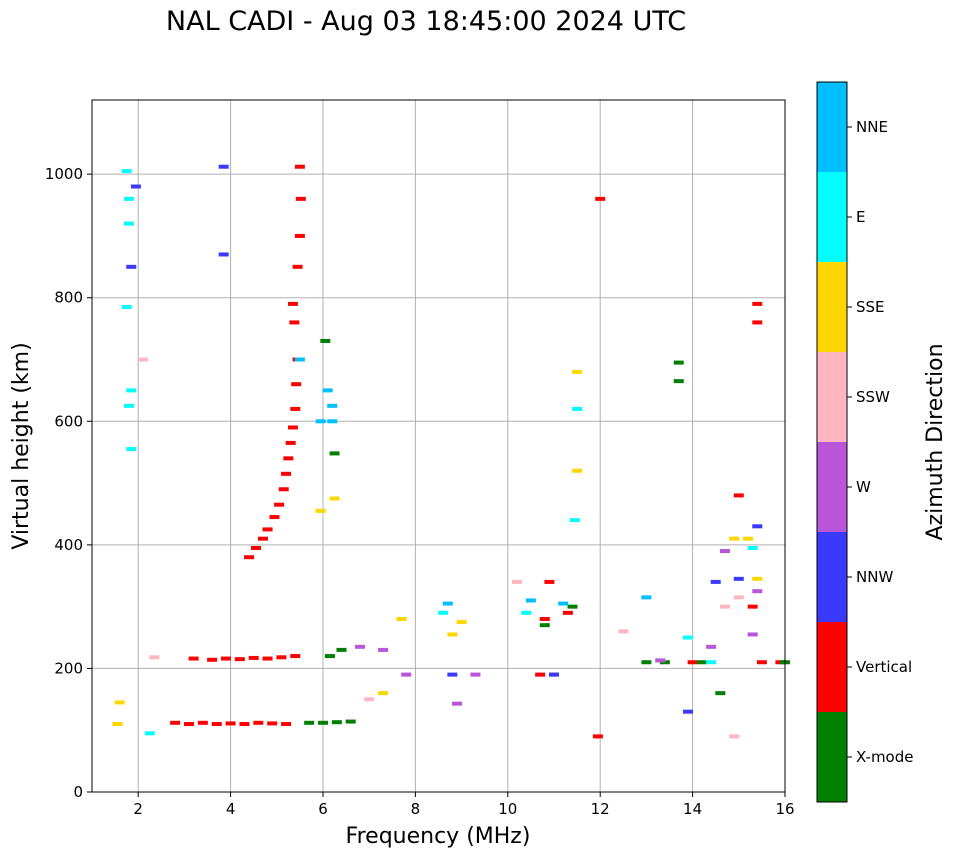  What do you see at coordinates (860, 217) in the screenshot?
I see `colorbar-tick-label: E` at bounding box center [860, 217].